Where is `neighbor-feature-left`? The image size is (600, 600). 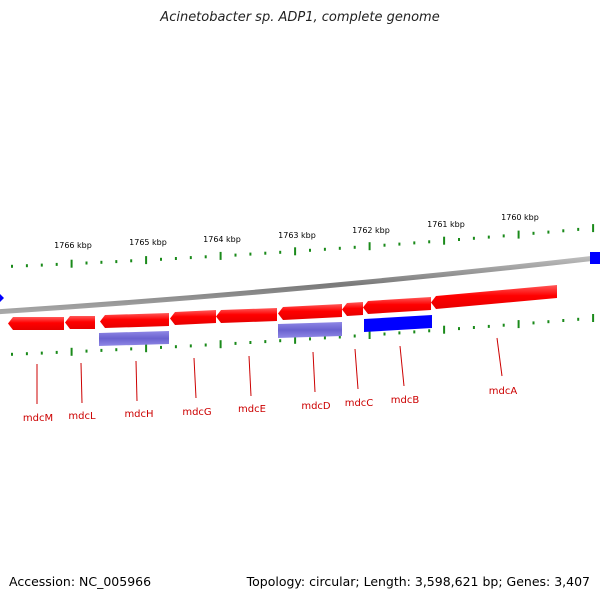
neighbor-feature-left is located at coordinates (2, 298).